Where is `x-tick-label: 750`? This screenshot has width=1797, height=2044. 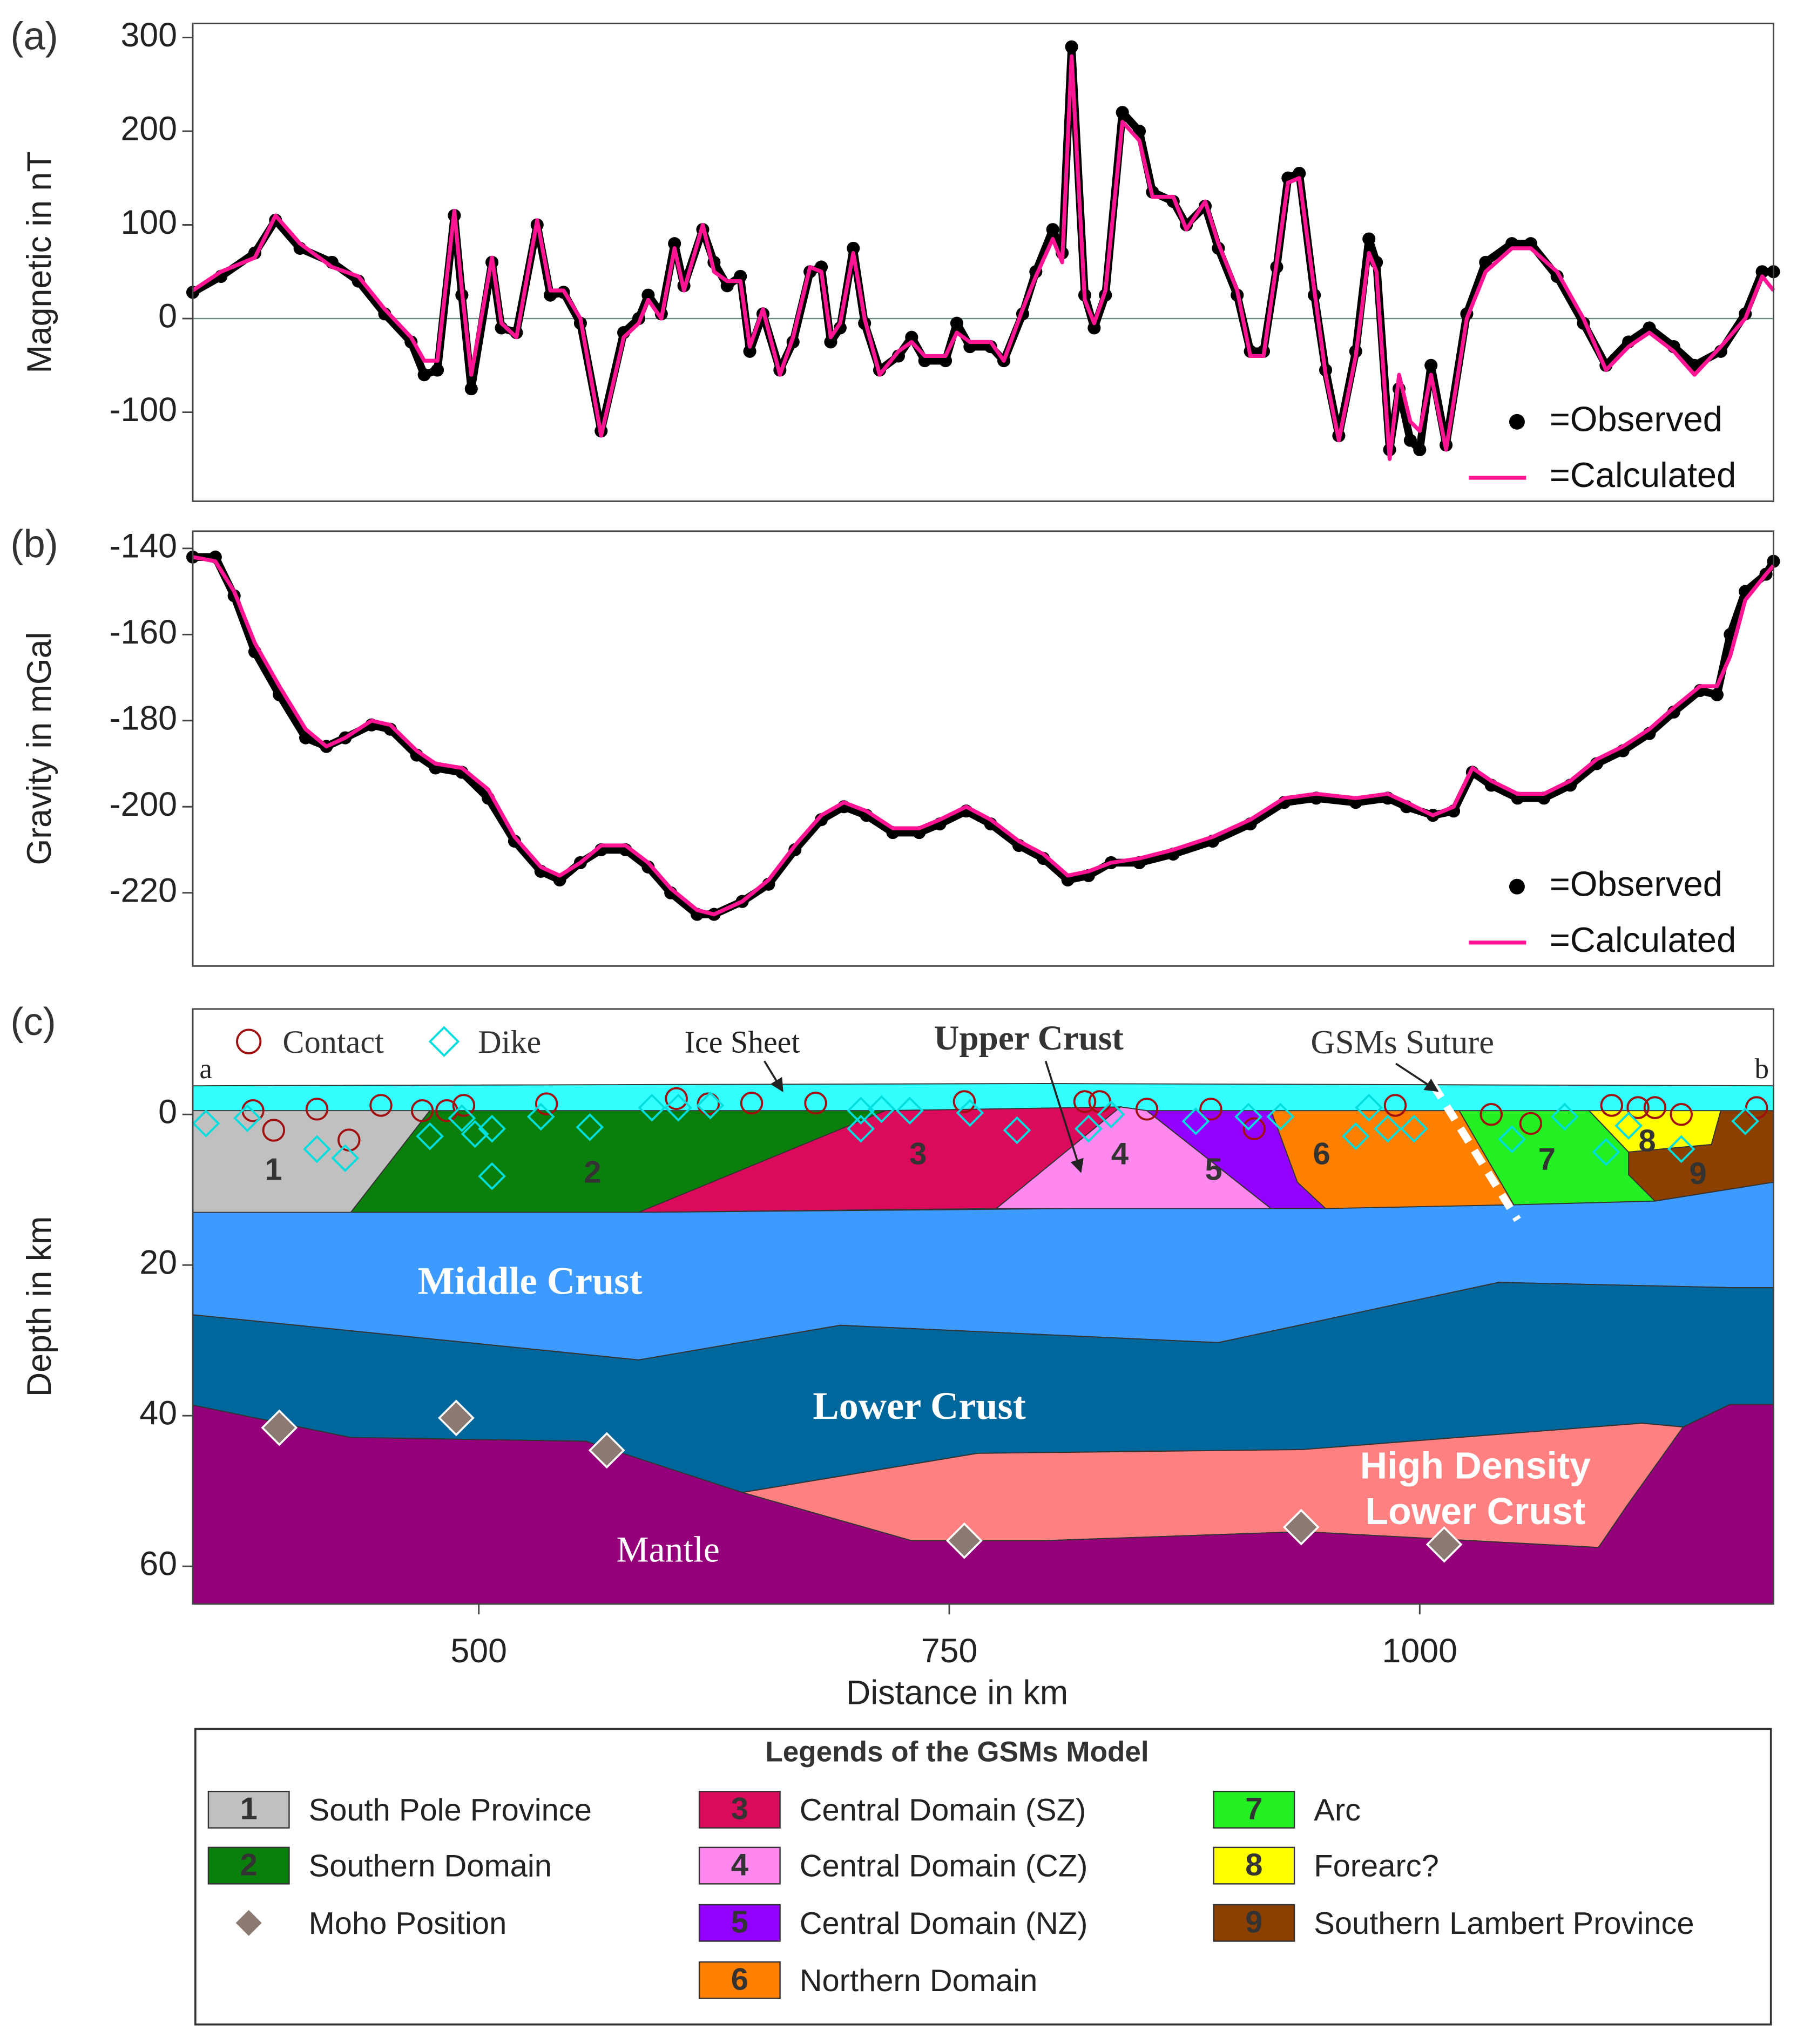 x-tick-label: 750 is located at coordinates (949, 1651).